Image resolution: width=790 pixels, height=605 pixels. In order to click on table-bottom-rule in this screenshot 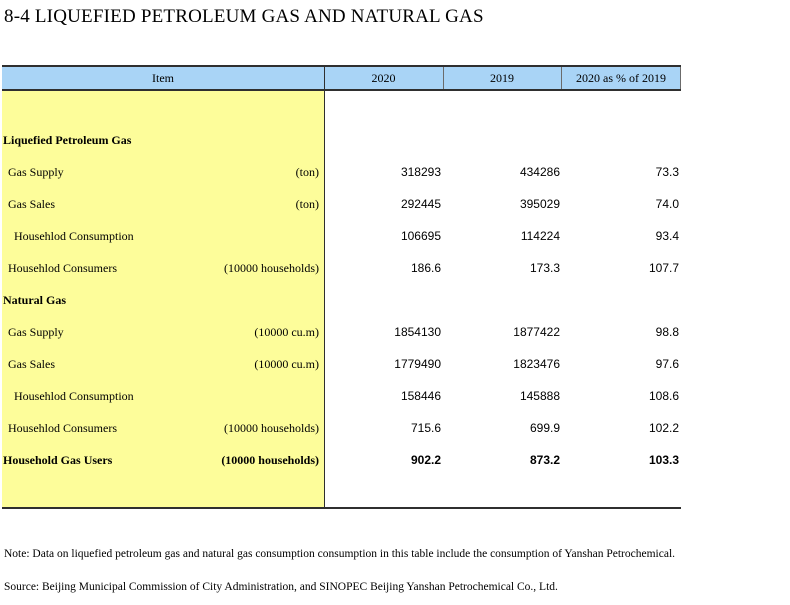, I will do `click(341, 508)`.